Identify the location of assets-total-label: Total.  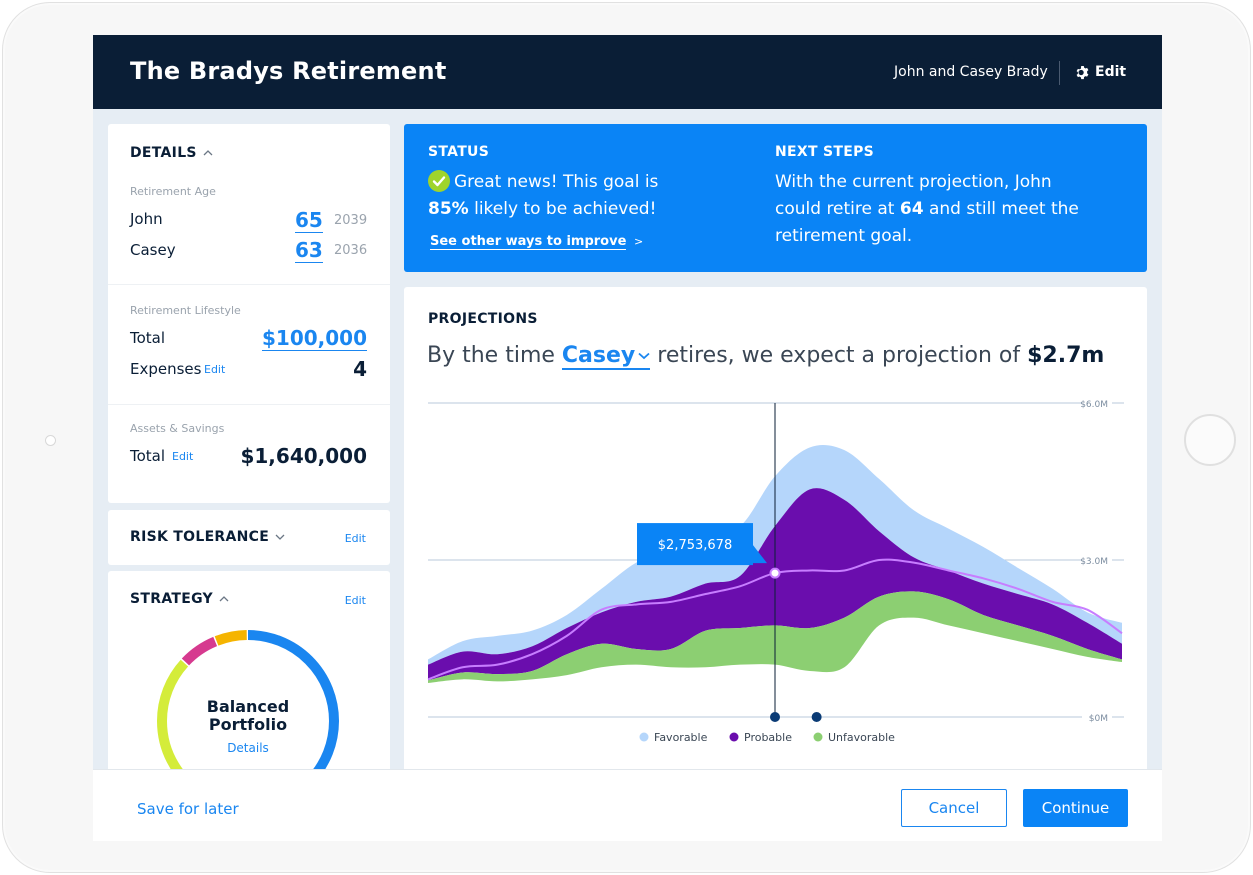
(148, 456).